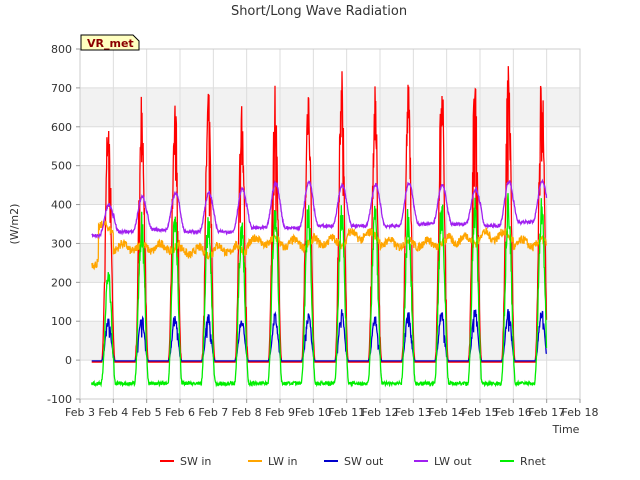 This screenshot has width=640, height=480. What do you see at coordinates (61, 166) in the screenshot?
I see `y-tick-label: 500` at bounding box center [61, 166].